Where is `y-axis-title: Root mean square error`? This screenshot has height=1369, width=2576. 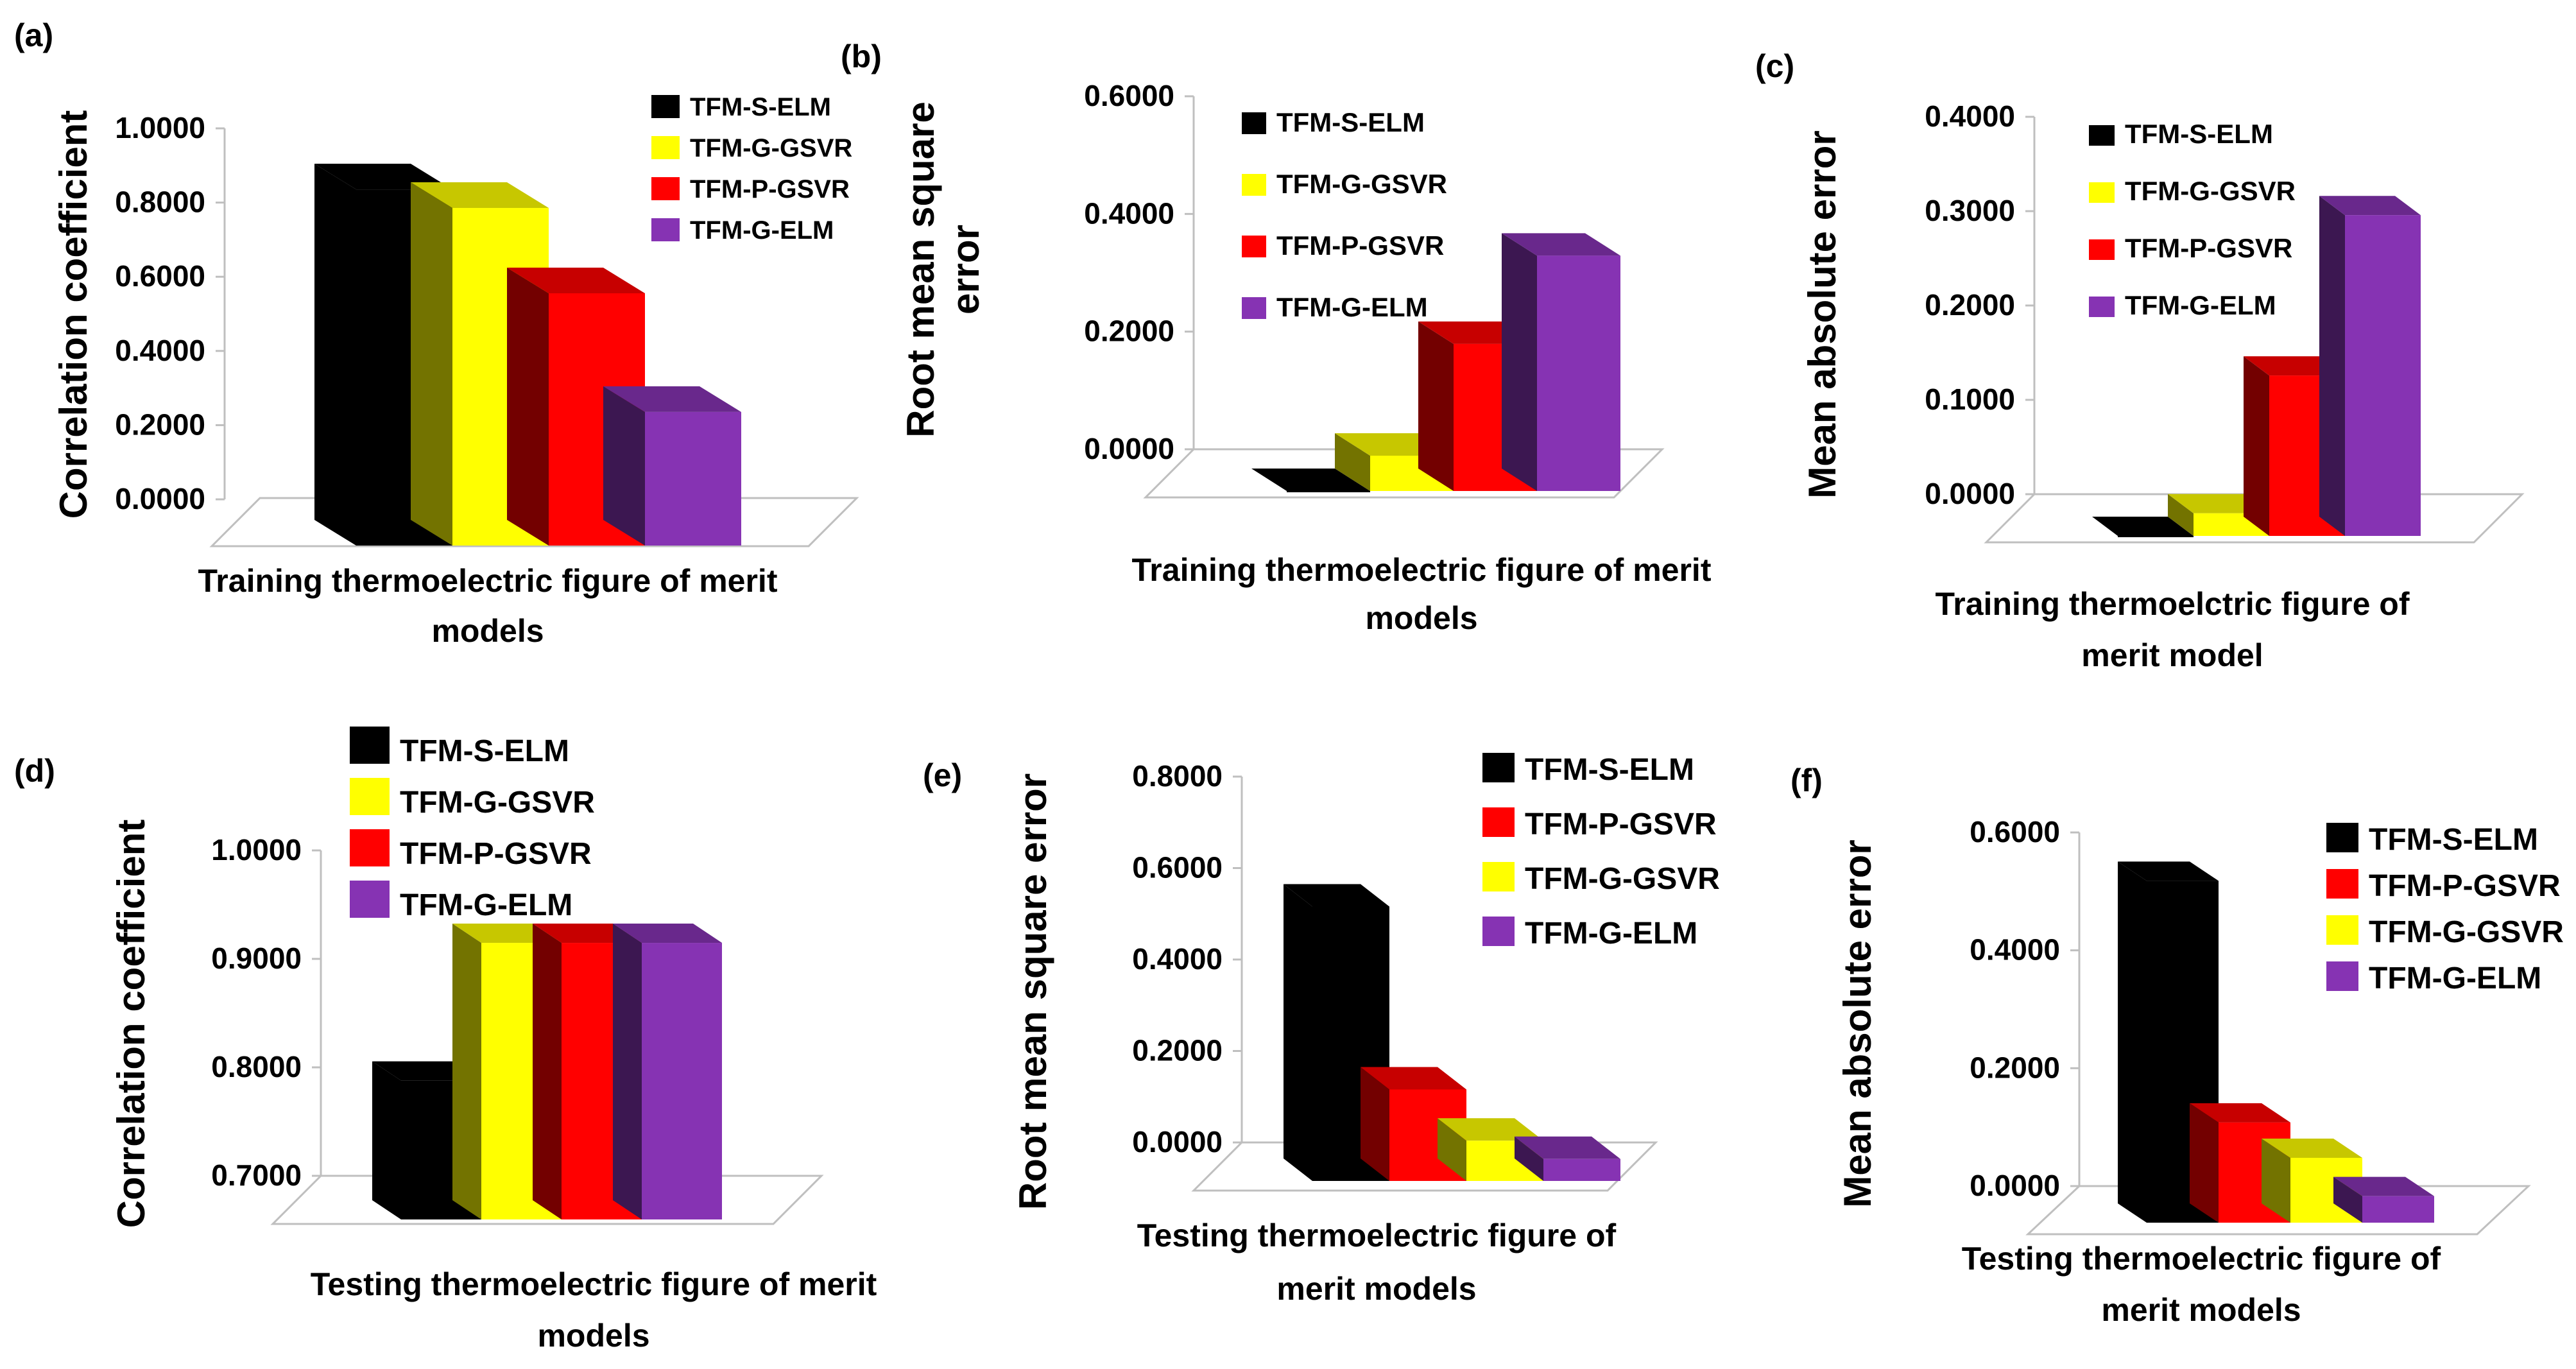 y-axis-title: Root mean square error is located at coordinates (1032, 991).